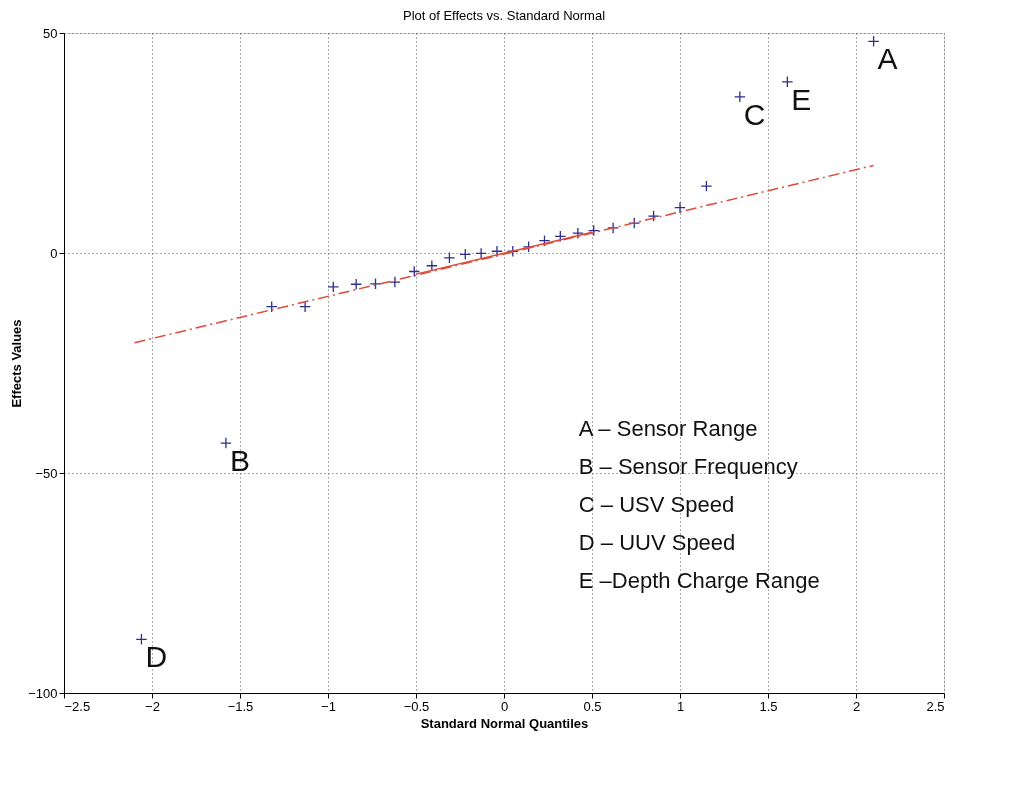 The image size is (1011, 797). I want to click on y-tick-label: −50, so click(46, 473).